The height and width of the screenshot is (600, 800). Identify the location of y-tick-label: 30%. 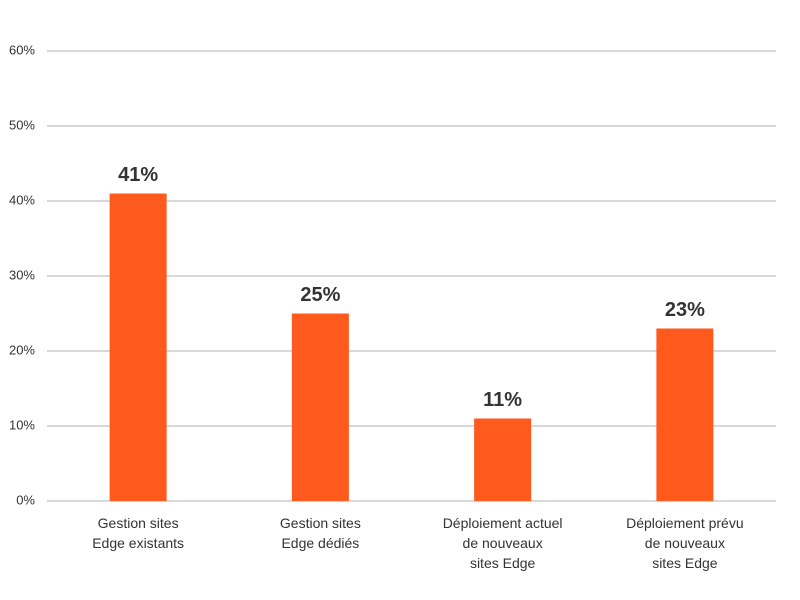
(22, 274).